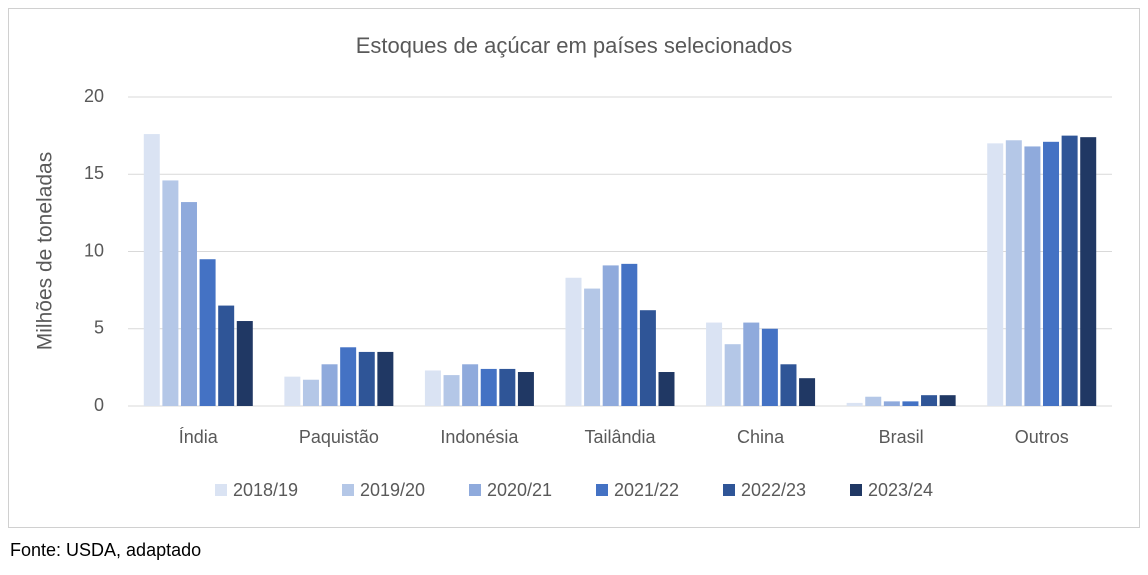 The image size is (1148, 575). What do you see at coordinates (199, 437) in the screenshot?
I see `x-tick-label: Índia` at bounding box center [199, 437].